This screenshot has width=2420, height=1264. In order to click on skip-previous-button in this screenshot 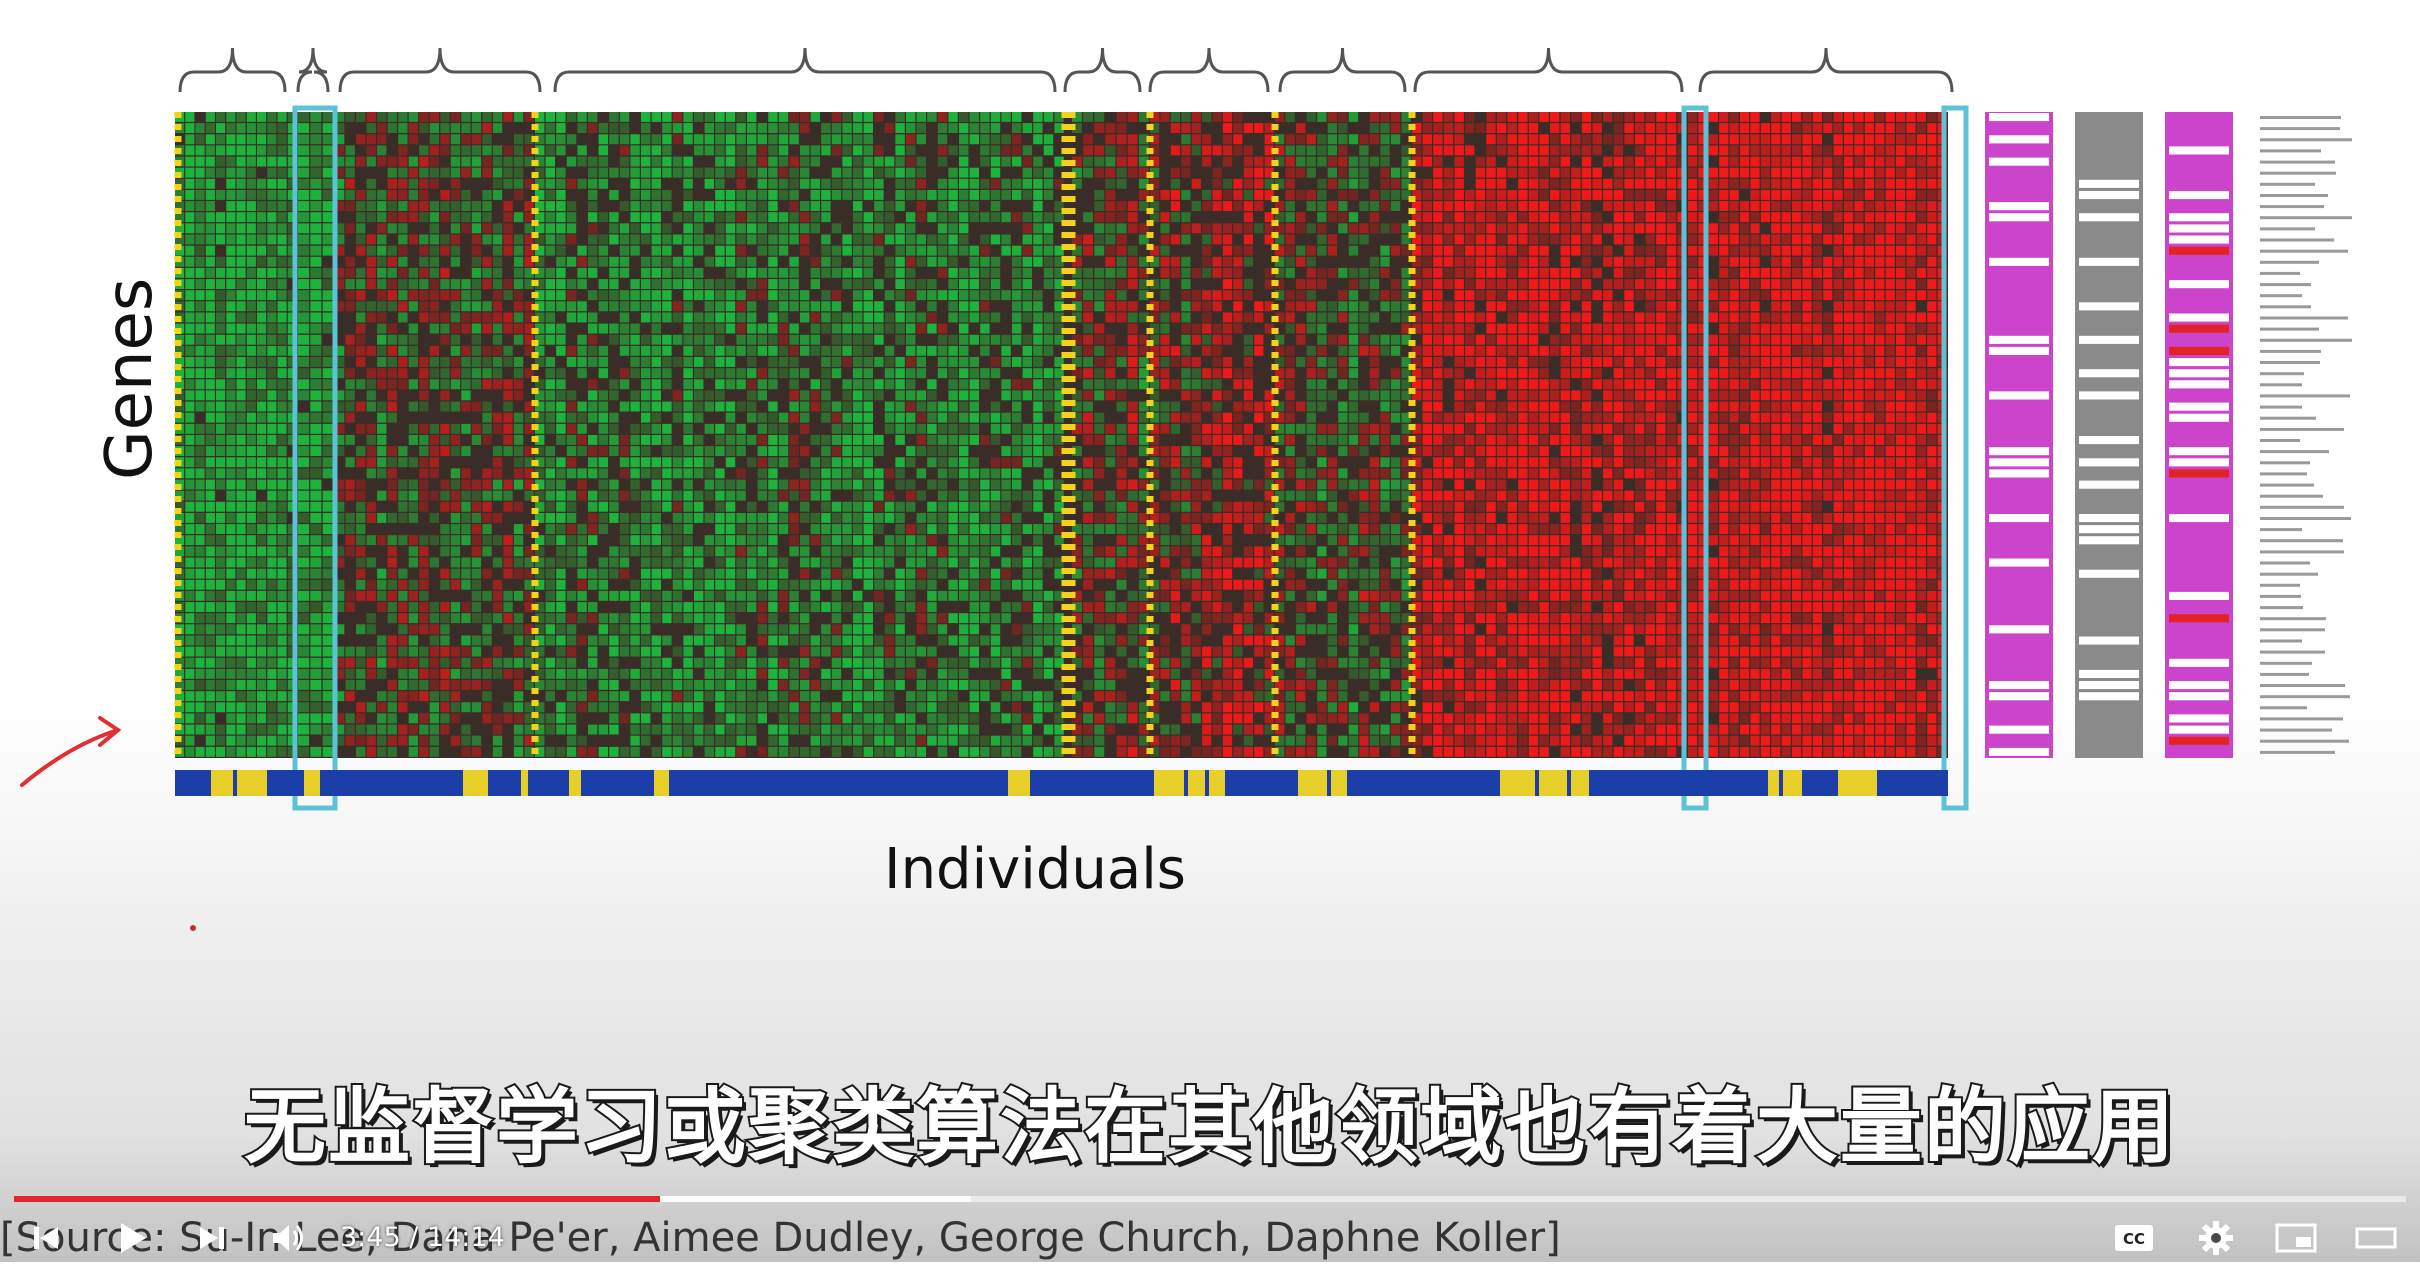, I will do `click(46, 1238)`.